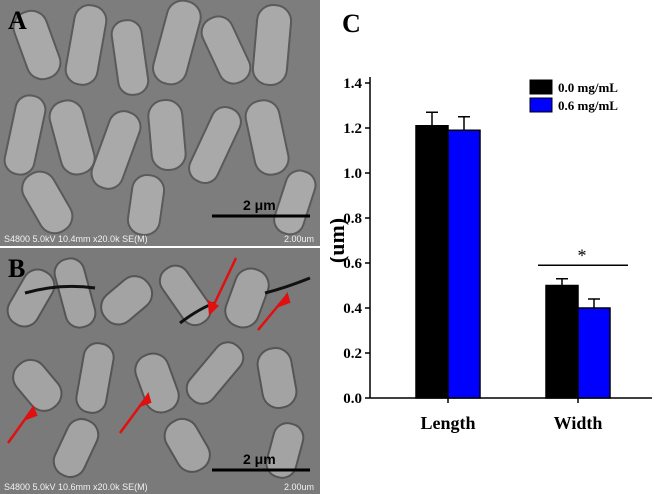  Describe the element at coordinates (160, 487) in the screenshot. I see `sem-info-bar-b: S4800 5.0kV 10.6mm x20.0k SE(M) 2.00um` at that location.